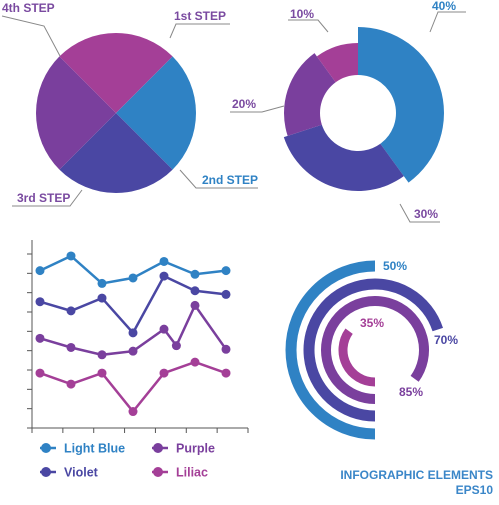 The width and height of the screenshot is (499, 505). I want to click on footer: INFOGRAPHIC ELEMENTS EPS10, so click(416, 483).